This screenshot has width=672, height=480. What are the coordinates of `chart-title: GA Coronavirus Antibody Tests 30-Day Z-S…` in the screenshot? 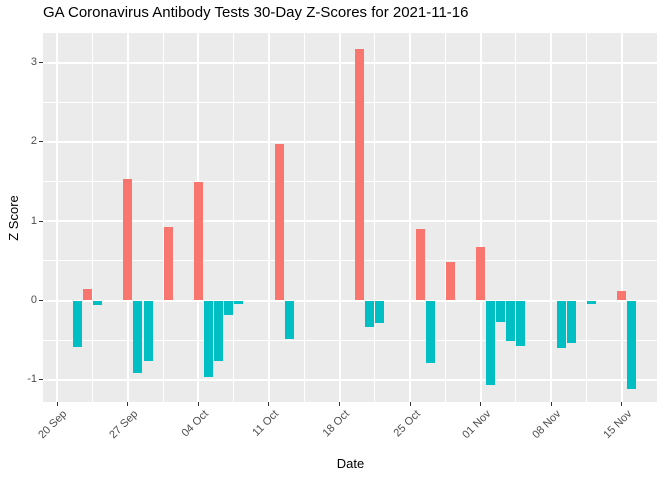 It's located at (256, 12).